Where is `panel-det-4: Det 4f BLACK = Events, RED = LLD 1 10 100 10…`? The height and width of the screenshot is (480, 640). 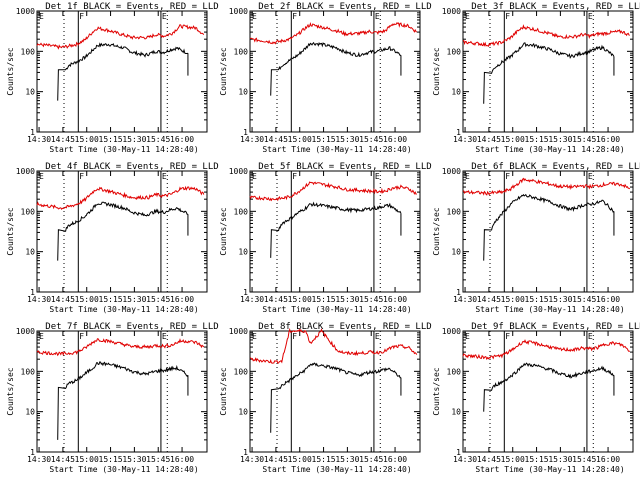
panel-det-4: Det 4f BLACK = Events, RED = LLD 1 10 100 10… is located at coordinates (112, 238).